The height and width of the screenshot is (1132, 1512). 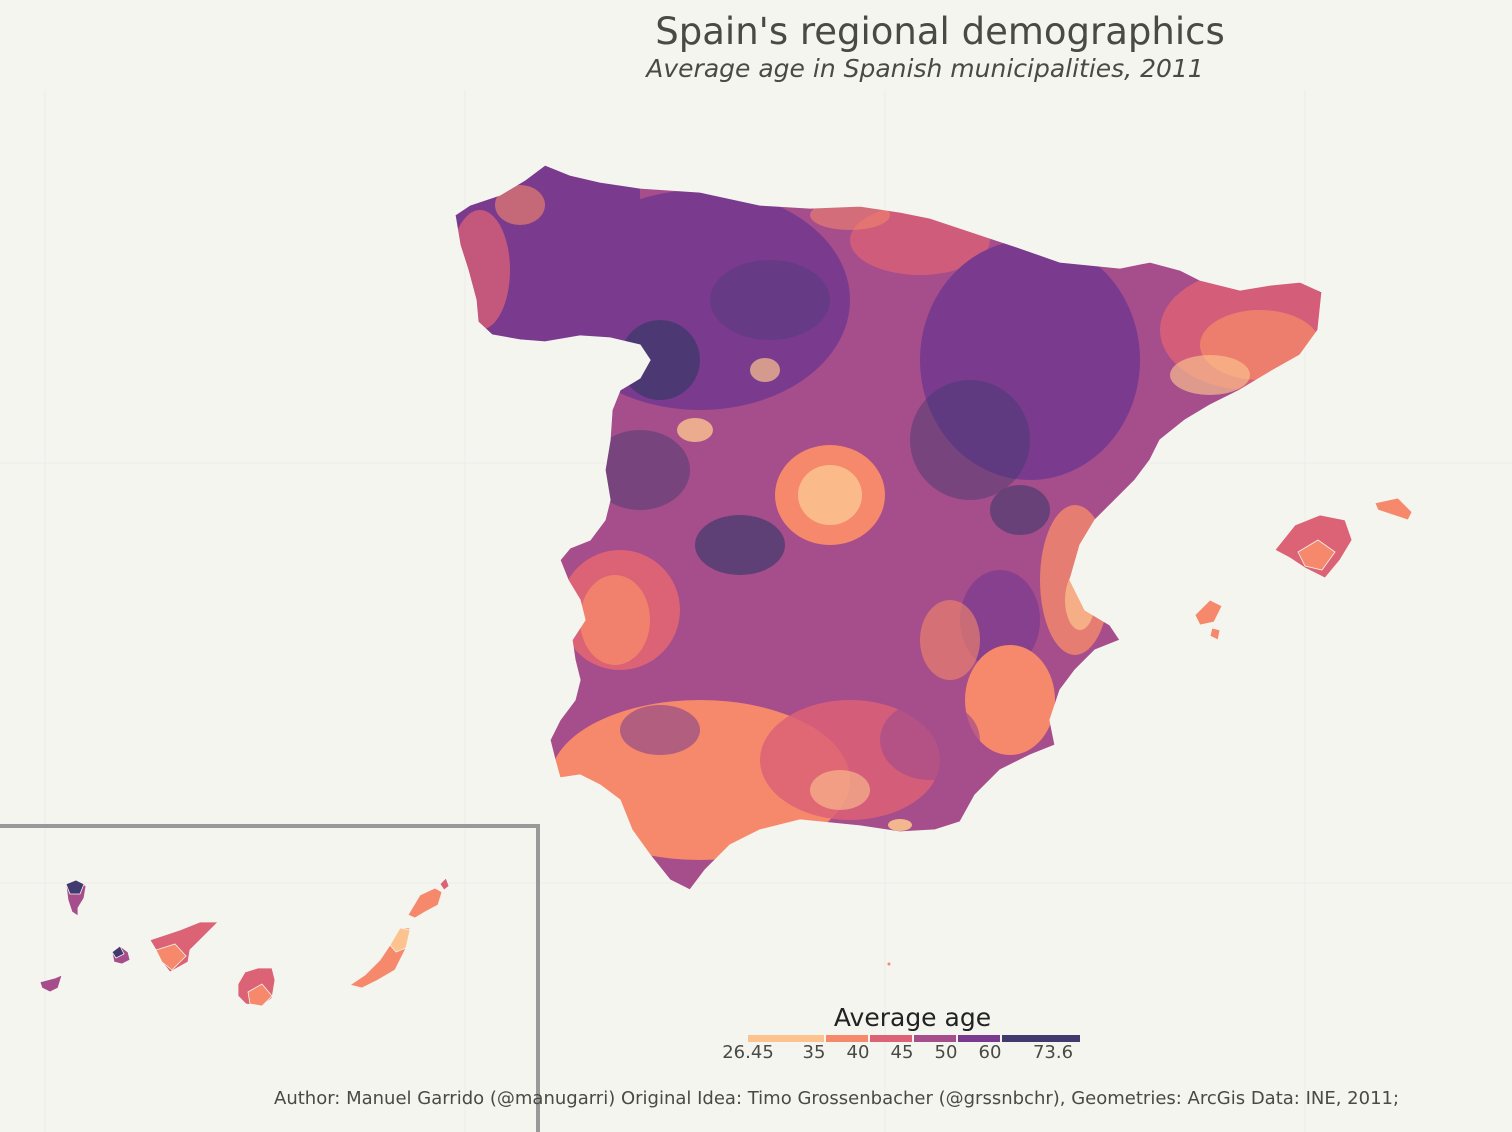 What do you see at coordinates (858, 1052) in the screenshot?
I see `legend-tick-label: 40` at bounding box center [858, 1052].